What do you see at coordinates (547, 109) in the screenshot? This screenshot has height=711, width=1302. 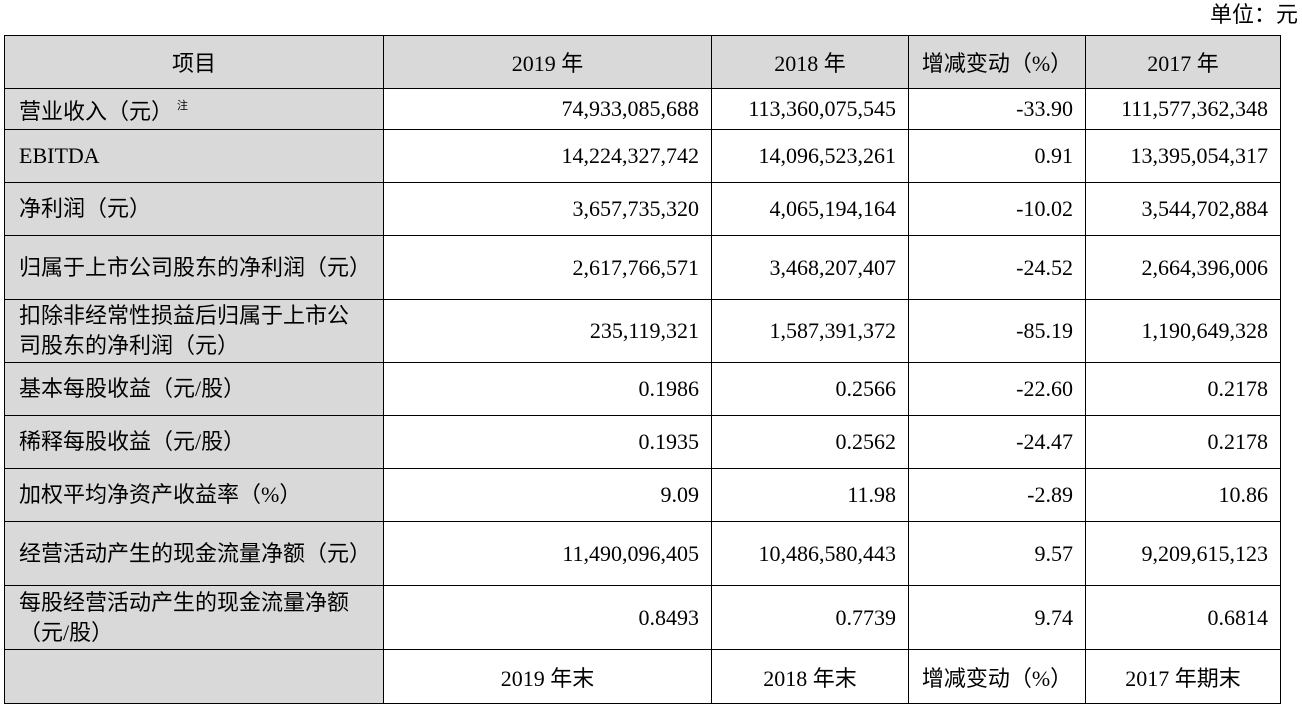 I see `value-2019: 74,933,085,688` at bounding box center [547, 109].